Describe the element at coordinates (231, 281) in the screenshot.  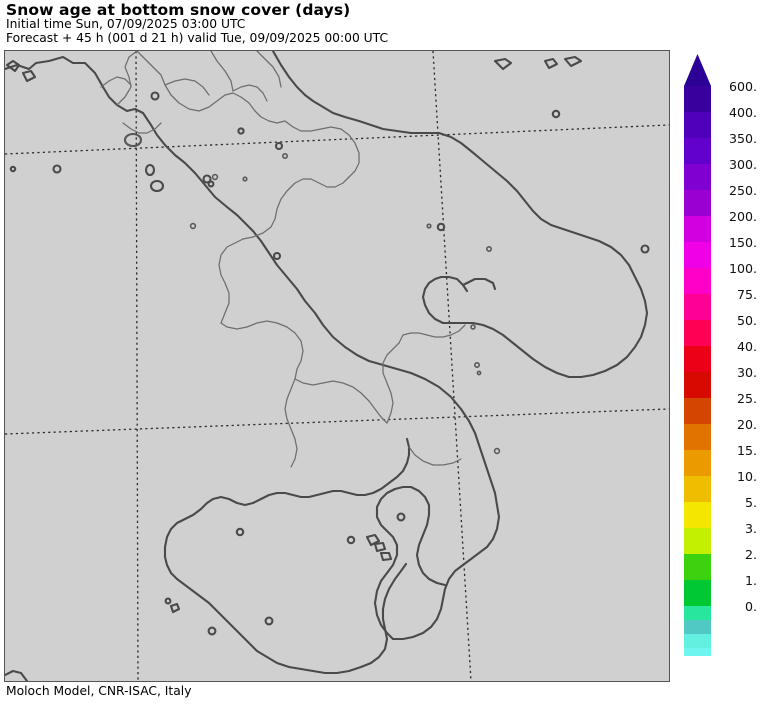
I see `border-campania-molise` at that location.